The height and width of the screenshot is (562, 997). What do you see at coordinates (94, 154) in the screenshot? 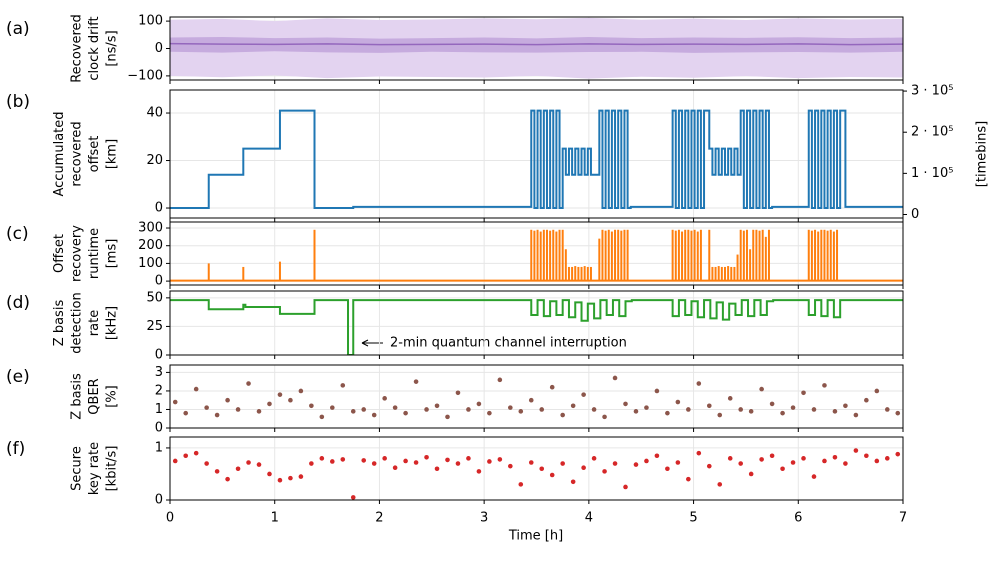
I see `y-axis-label: offset` at bounding box center [94, 154].